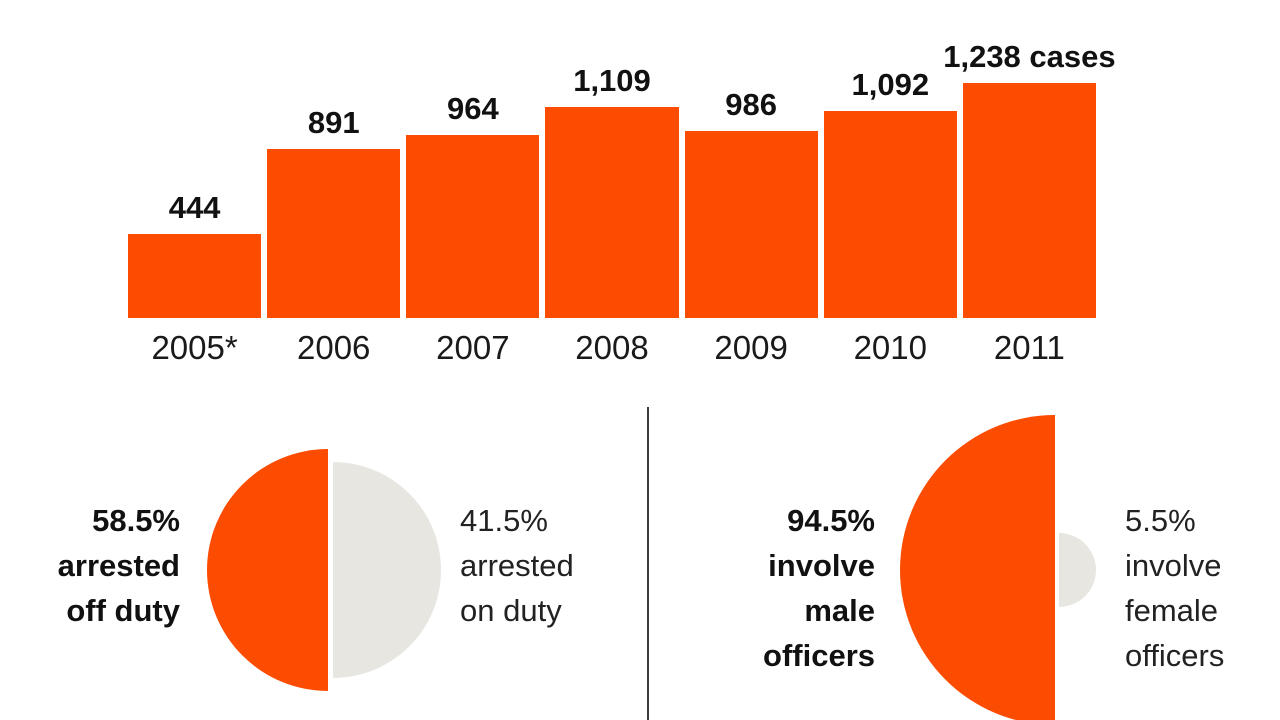 This screenshot has width=1280, height=720. I want to click on male-officers-label-line: involve, so click(821, 565).